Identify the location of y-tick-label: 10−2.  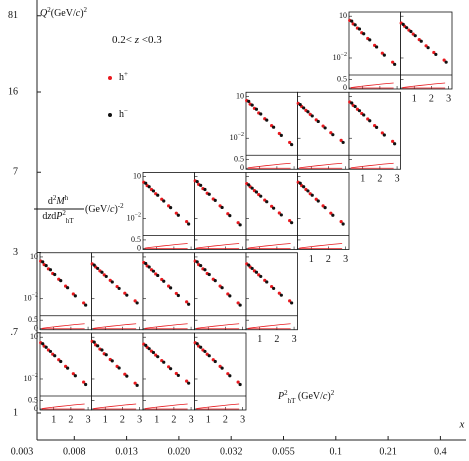
(31, 377).